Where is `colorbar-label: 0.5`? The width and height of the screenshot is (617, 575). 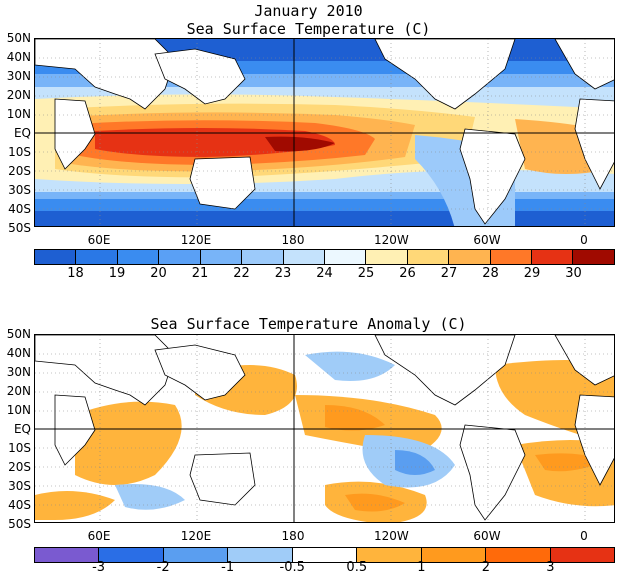 colorbar-label: 0.5 is located at coordinates (357, 567).